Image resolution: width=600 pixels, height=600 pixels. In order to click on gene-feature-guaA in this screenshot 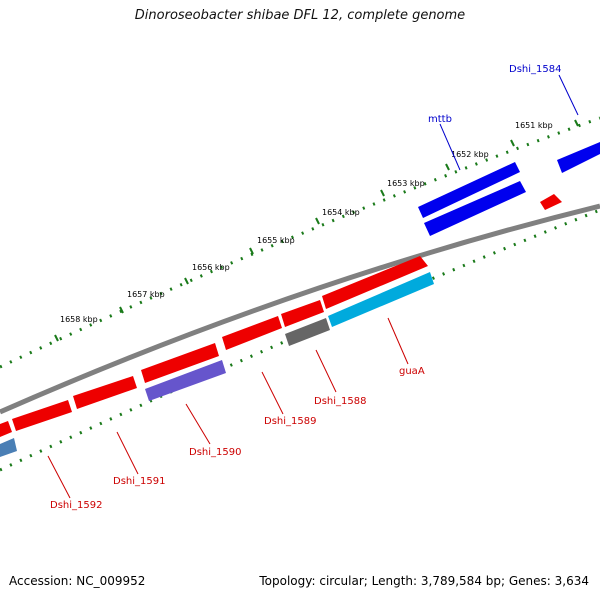, I will do `click(375, 282)`.